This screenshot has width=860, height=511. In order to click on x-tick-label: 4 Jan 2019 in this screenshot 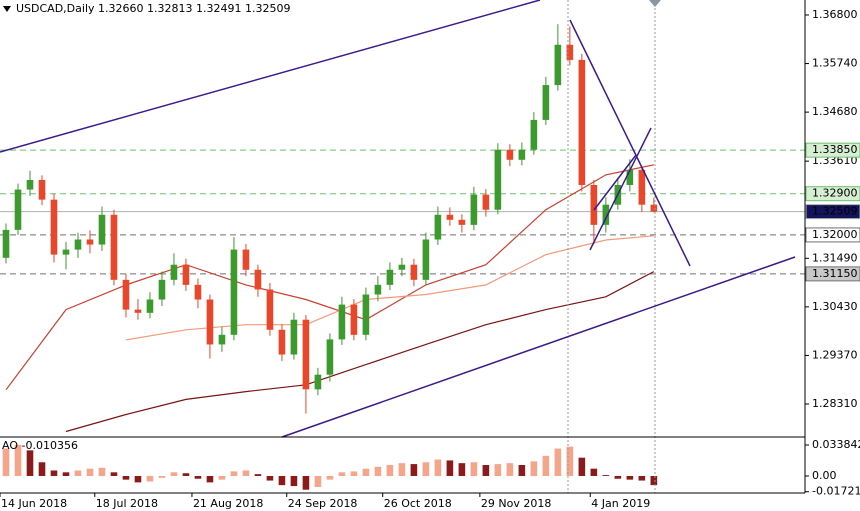, I will do `click(620, 503)`.